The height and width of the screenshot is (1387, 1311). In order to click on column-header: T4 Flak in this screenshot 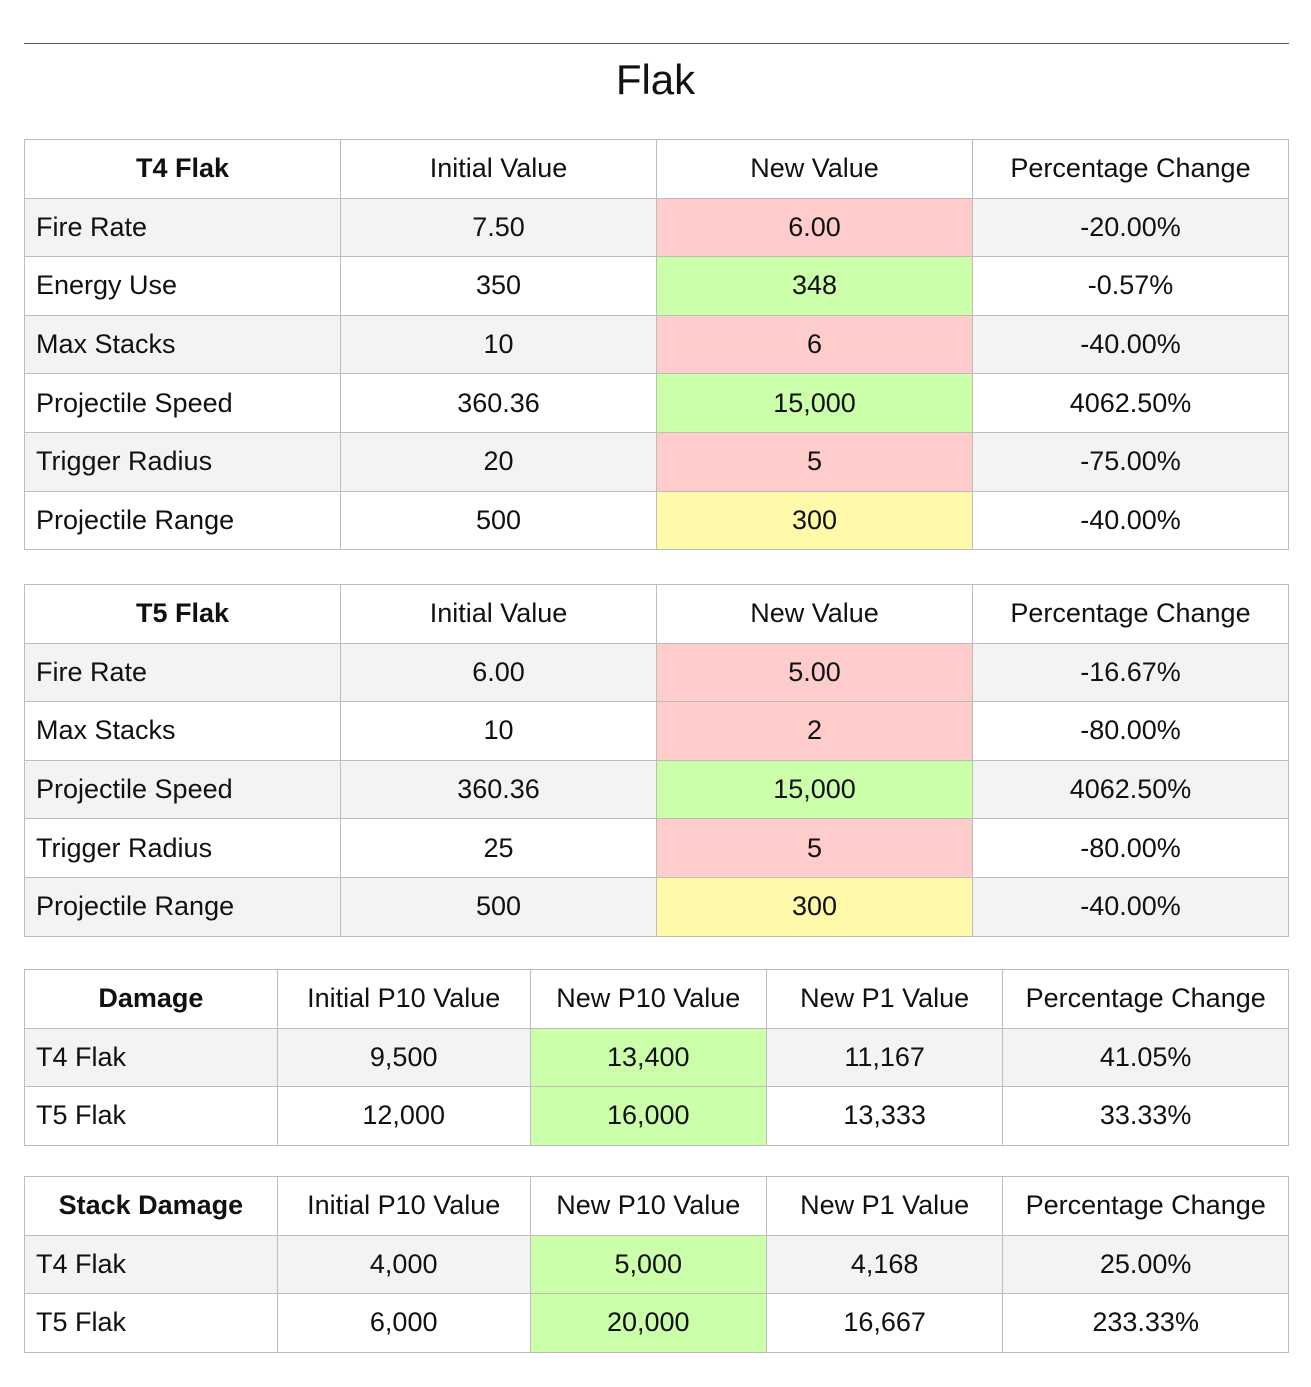, I will do `click(182, 169)`.